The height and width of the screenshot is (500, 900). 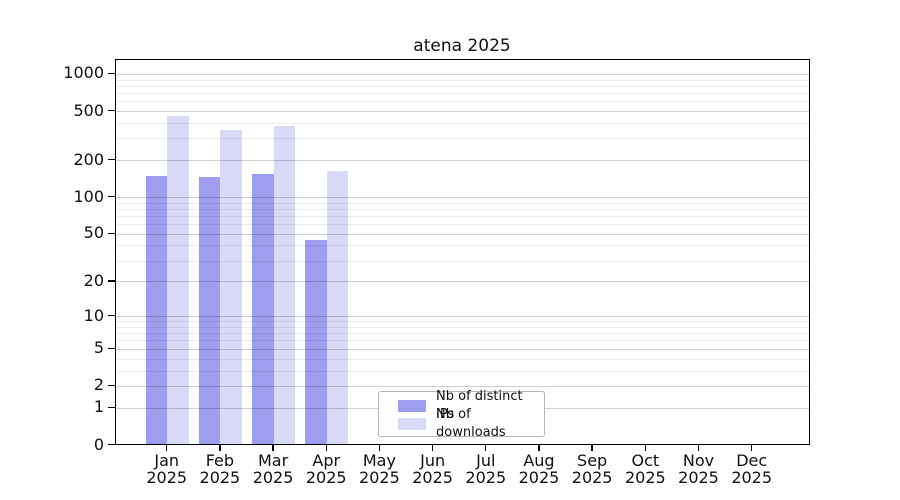 What do you see at coordinates (412, 424) in the screenshot?
I see `legend-swatch-downloads` at bounding box center [412, 424].